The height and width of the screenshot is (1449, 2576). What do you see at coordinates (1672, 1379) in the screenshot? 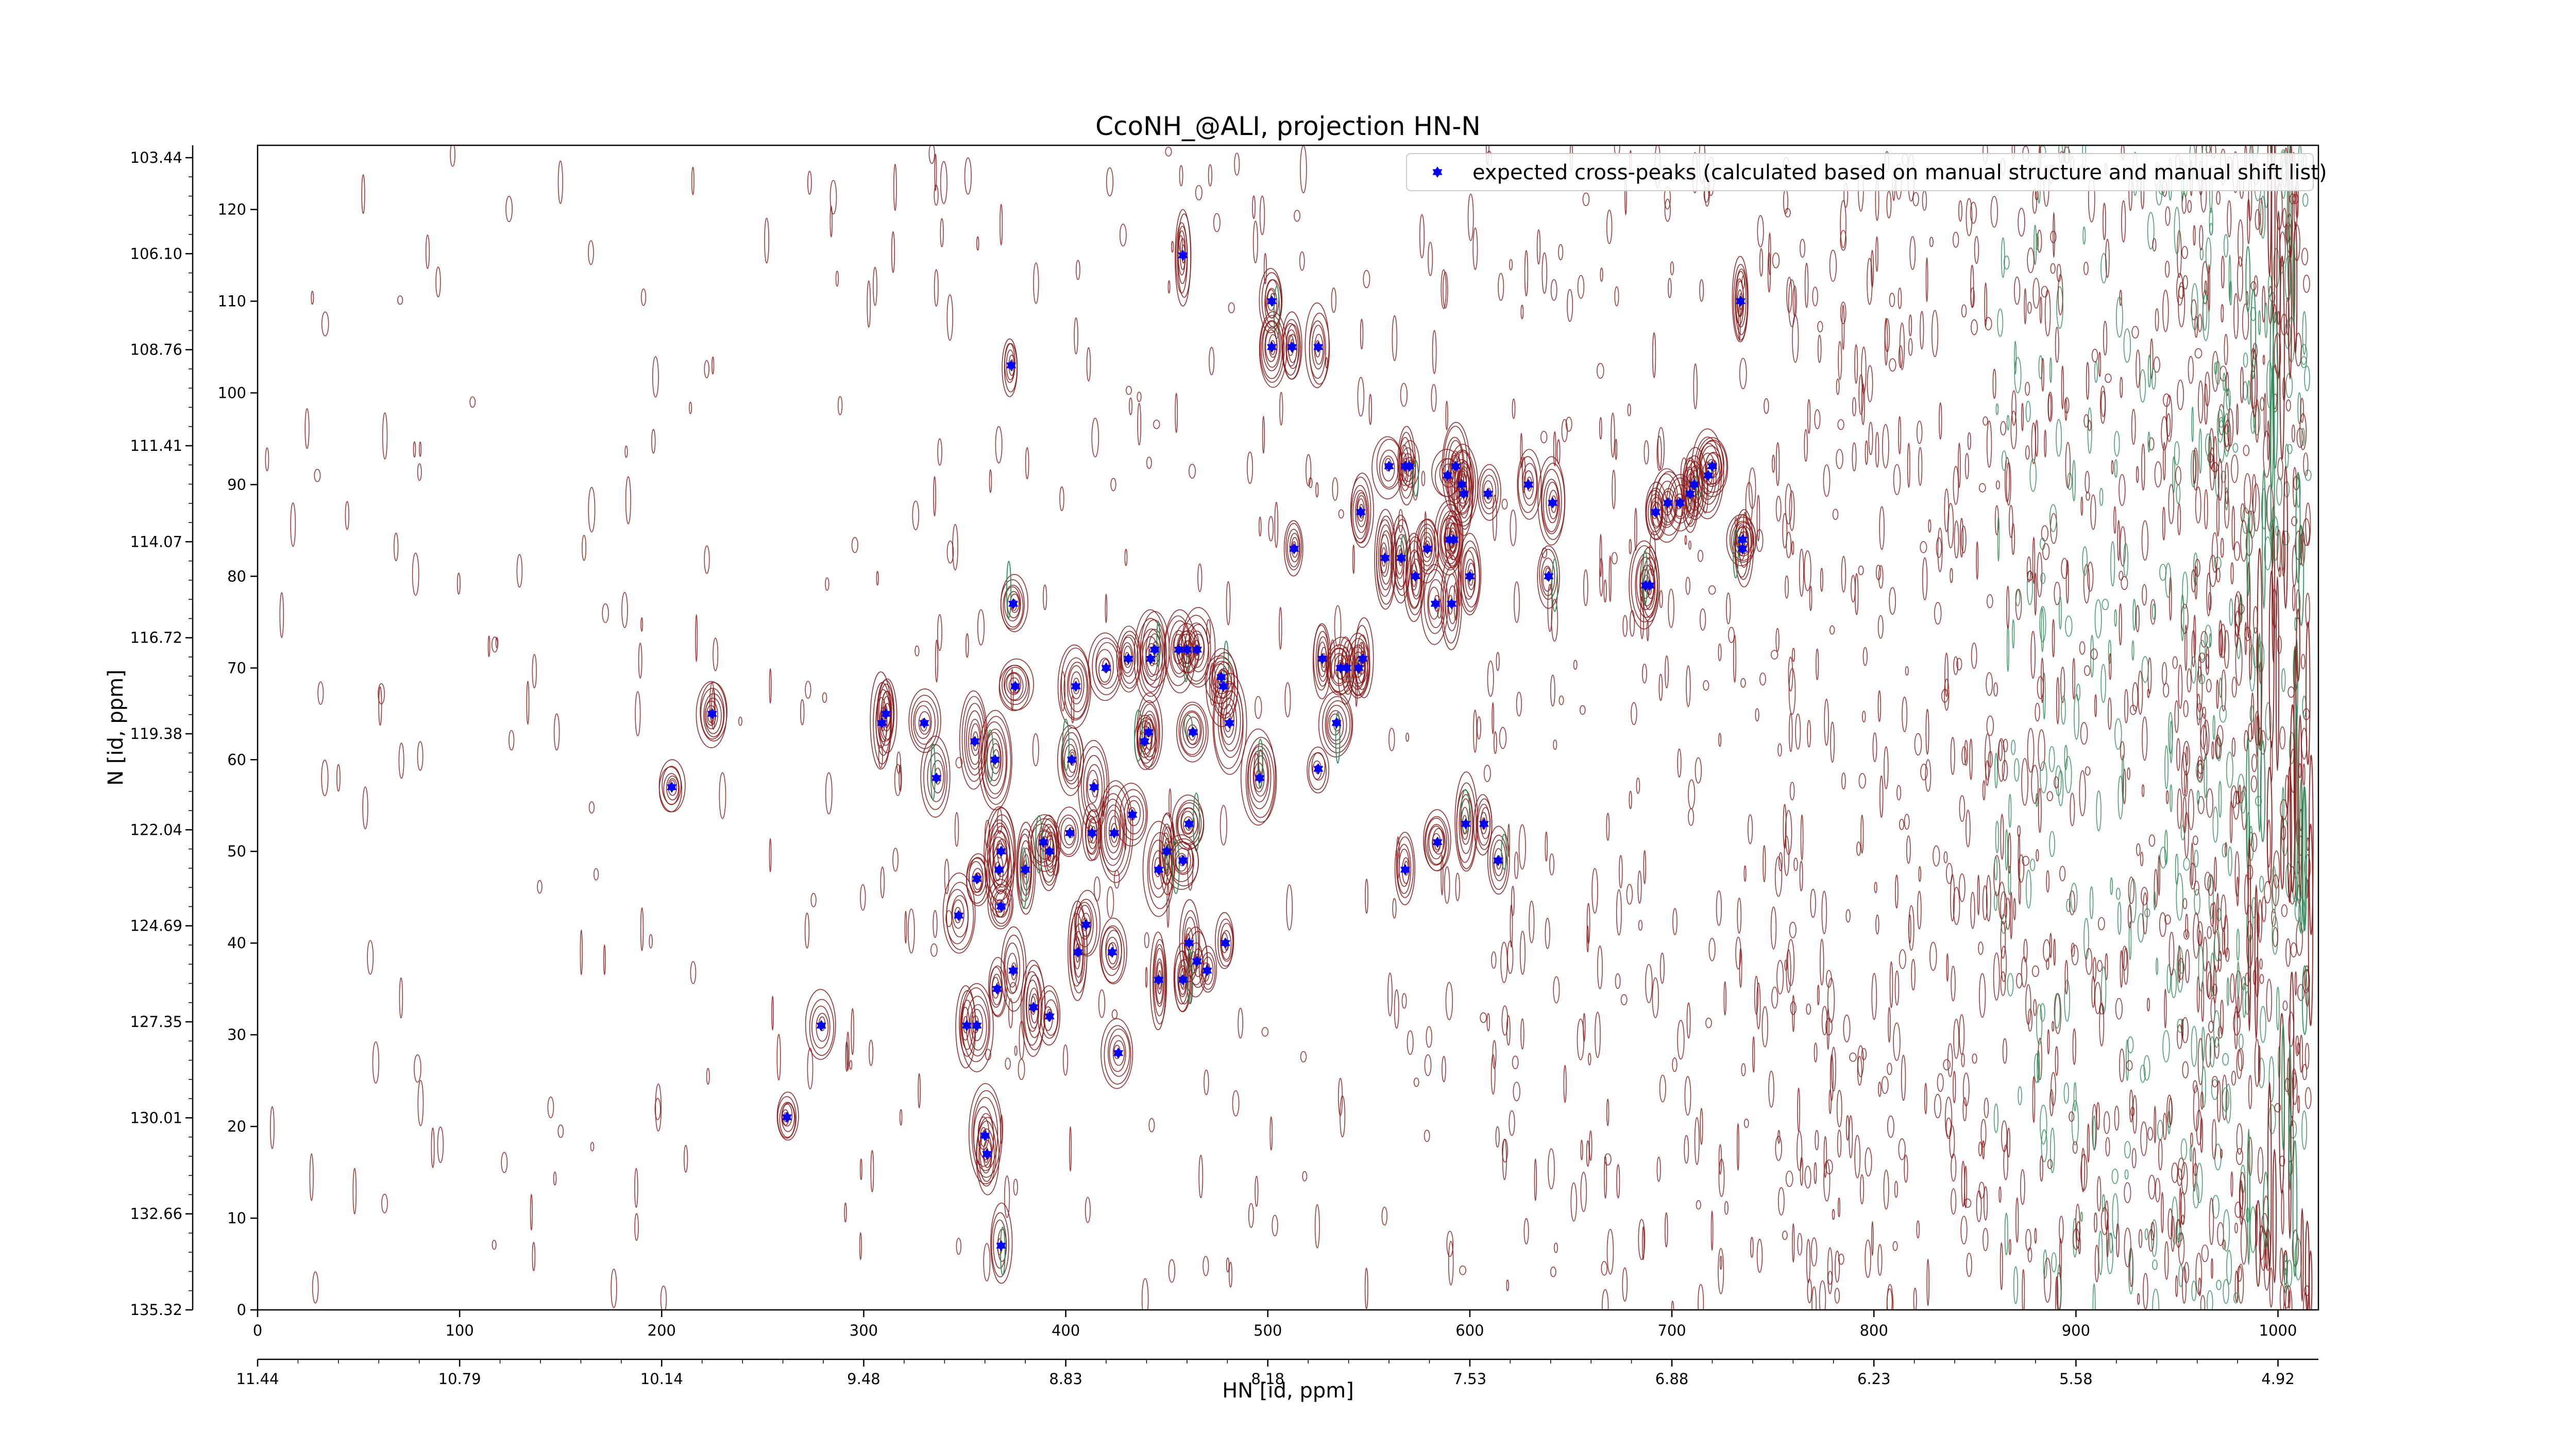
I see `x-ppm-tick-label: 6.88` at bounding box center [1672, 1379].